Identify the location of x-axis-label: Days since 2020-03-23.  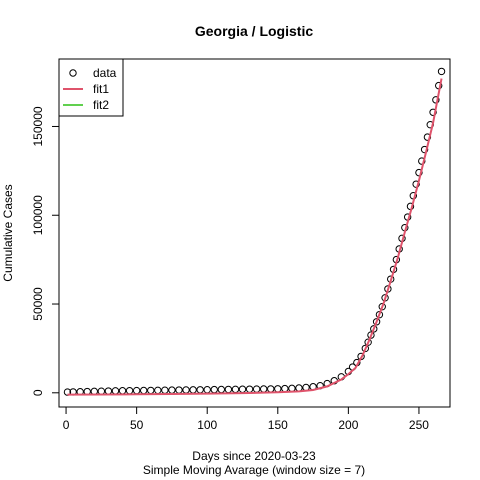
(254, 456).